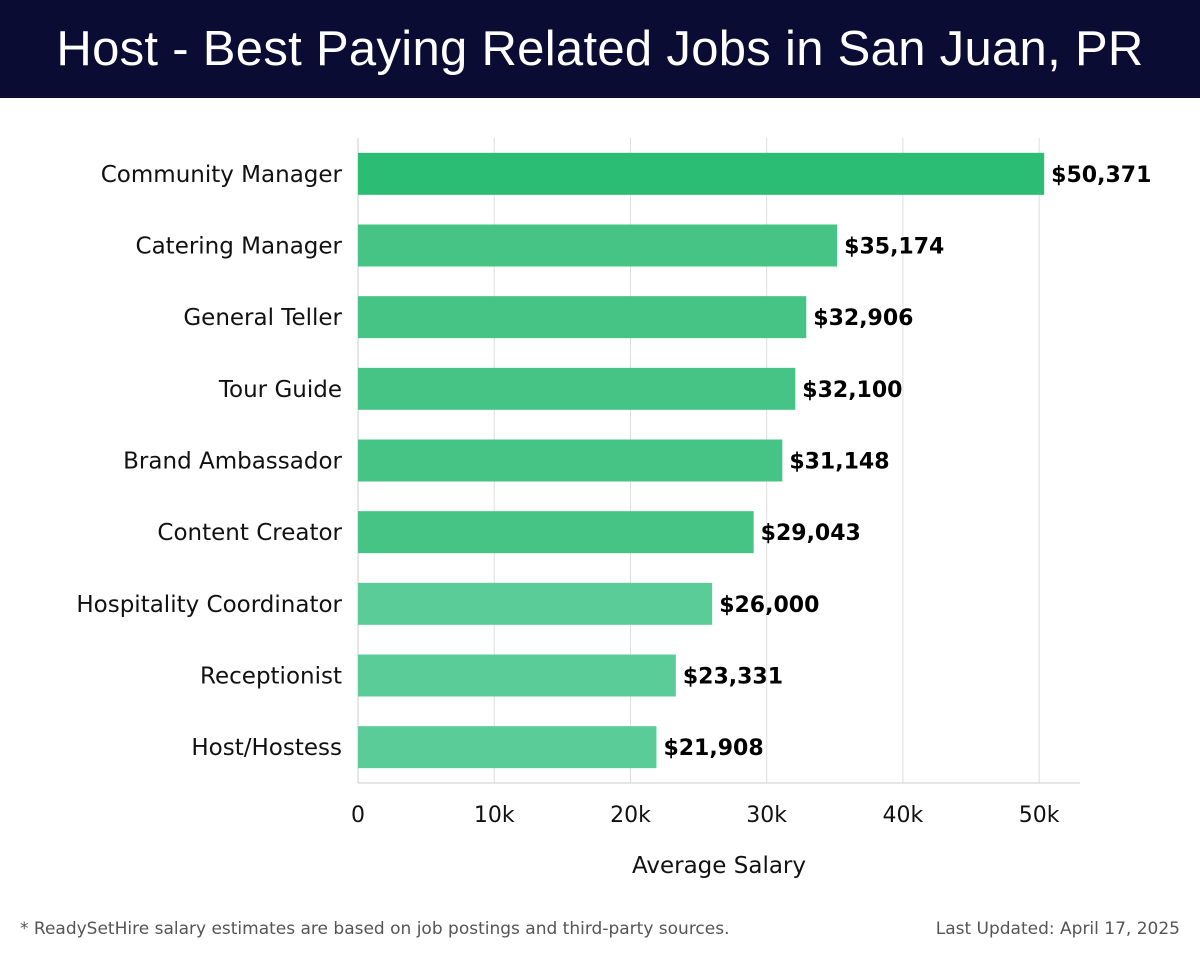 The height and width of the screenshot is (958, 1200). I want to click on x-tick-label-4: 40k, so click(903, 815).